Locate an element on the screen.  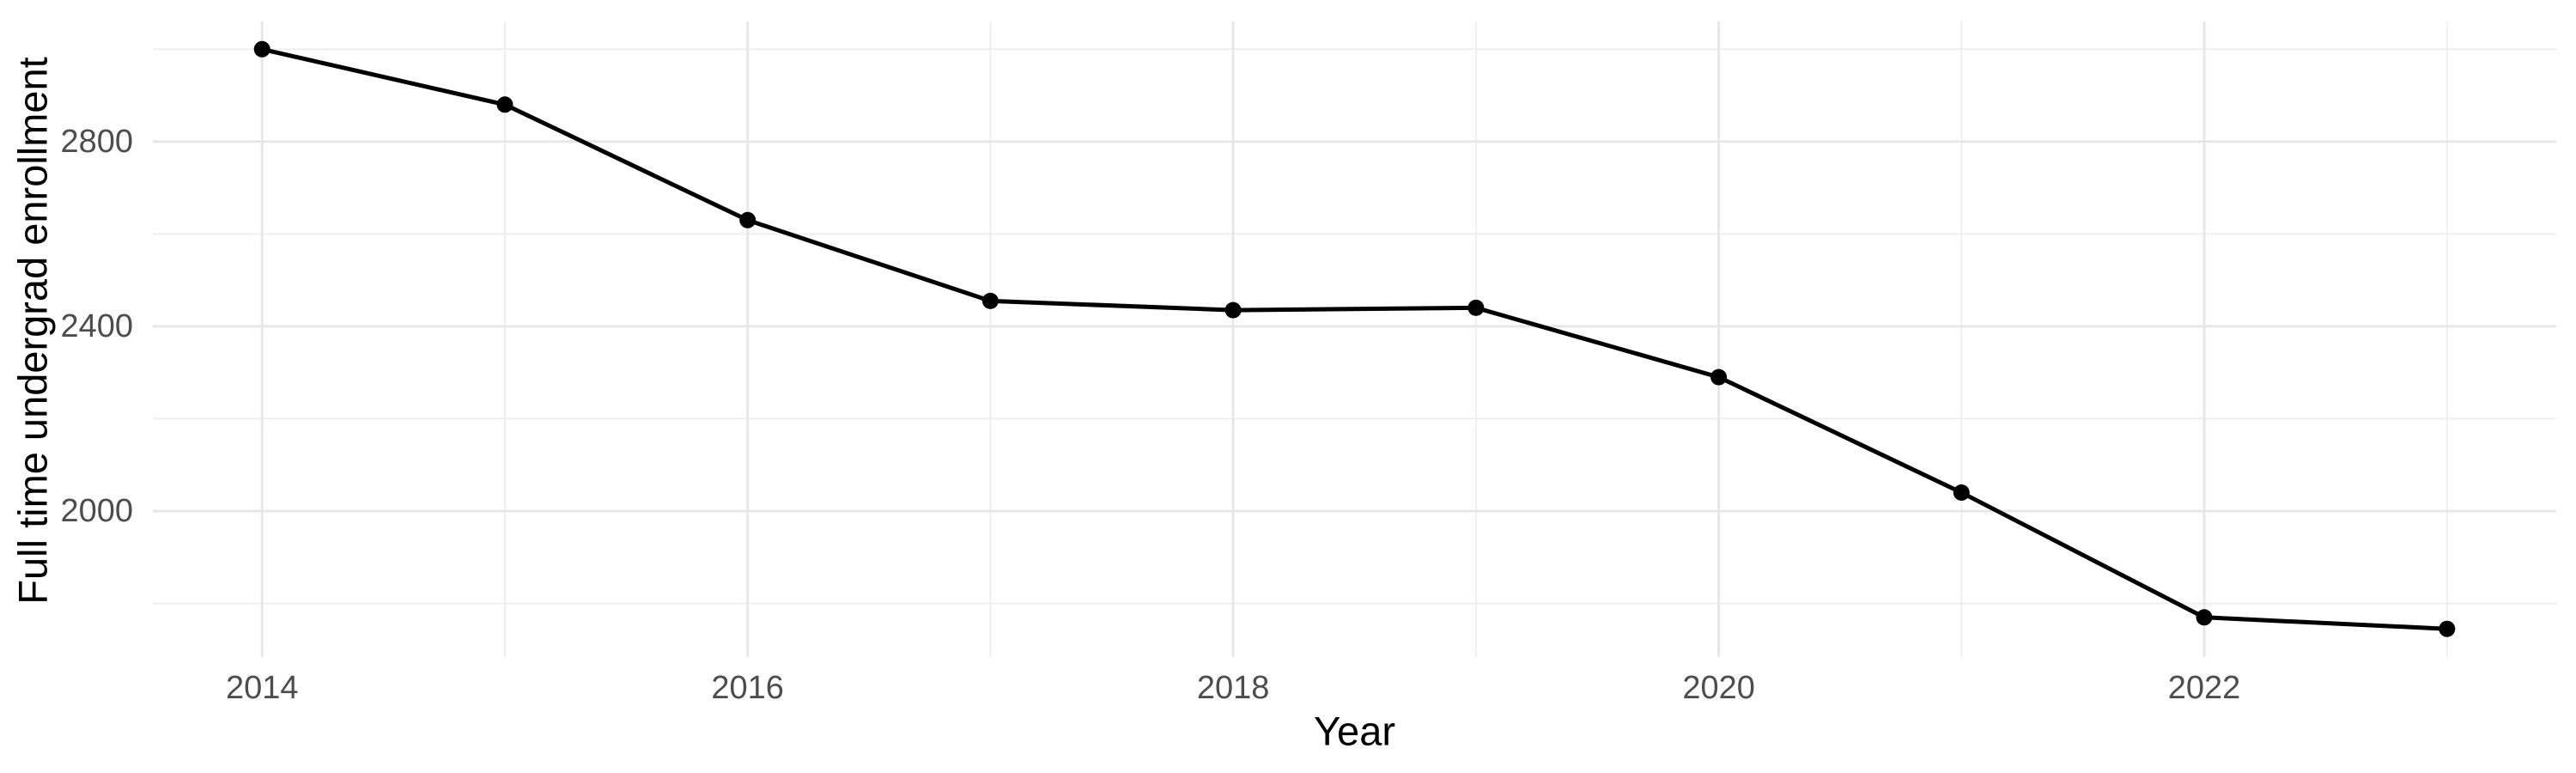
y-tick-label-2800: 2800 is located at coordinates (96, 142).